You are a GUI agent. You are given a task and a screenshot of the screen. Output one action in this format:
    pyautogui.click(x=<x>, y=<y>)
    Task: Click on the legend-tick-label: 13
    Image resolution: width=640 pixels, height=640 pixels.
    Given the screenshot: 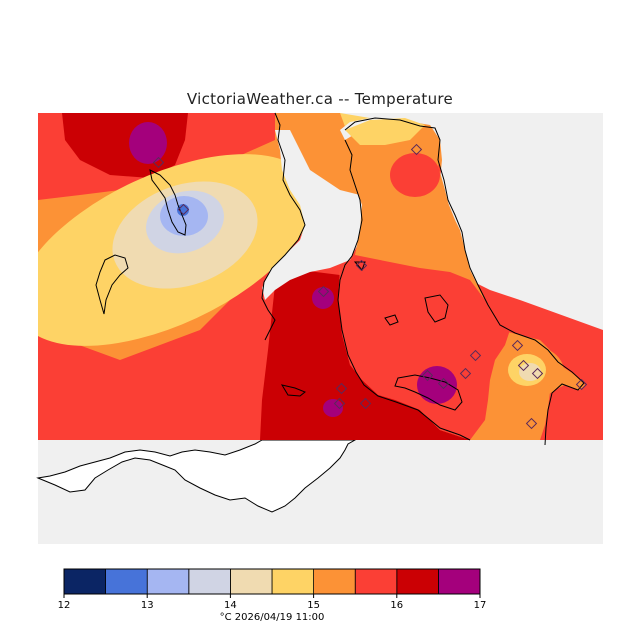 What is the action you would take?
    pyautogui.click(x=147, y=605)
    